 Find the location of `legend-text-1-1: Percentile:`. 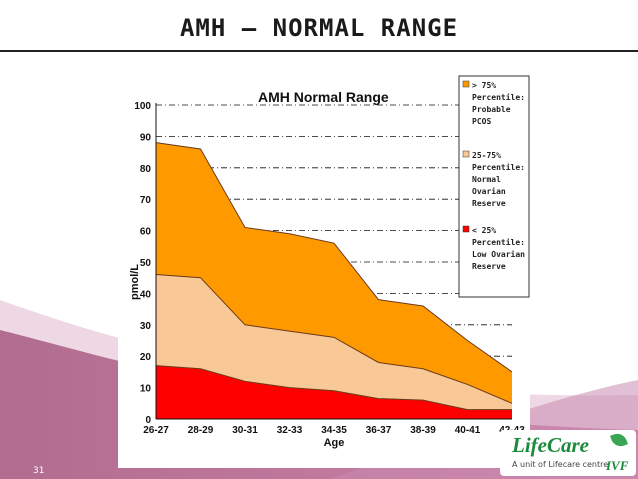

legend-text-1-1: Percentile: is located at coordinates (498, 167).